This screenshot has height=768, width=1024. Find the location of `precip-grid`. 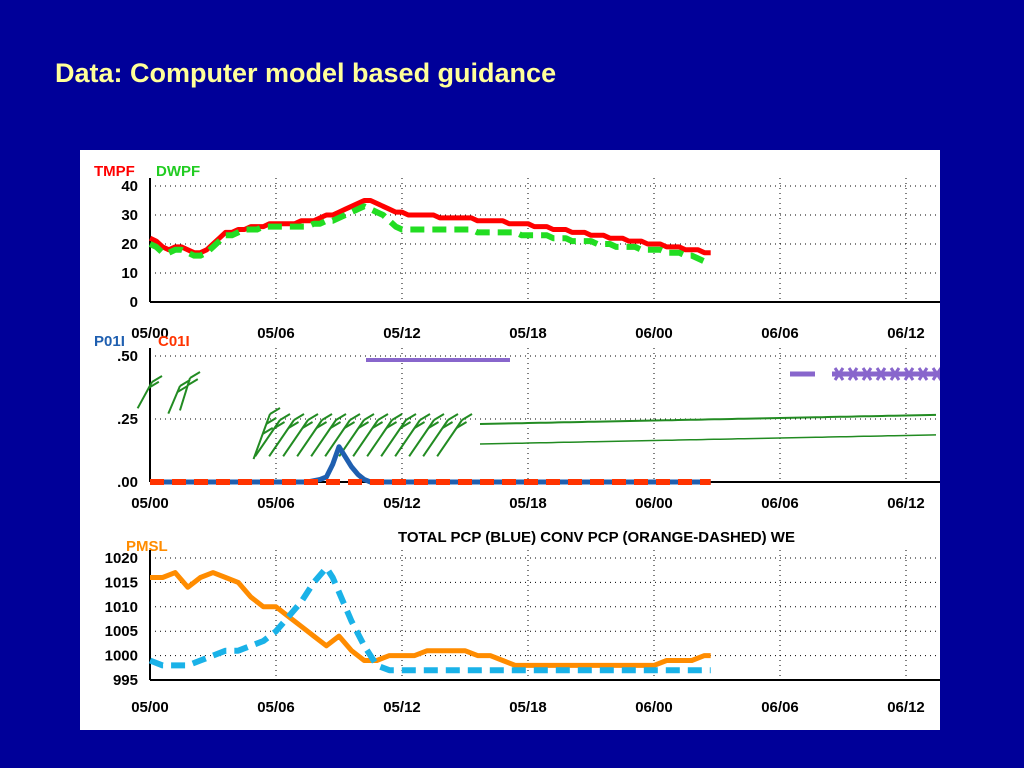

precip-grid is located at coordinates (544, 415).